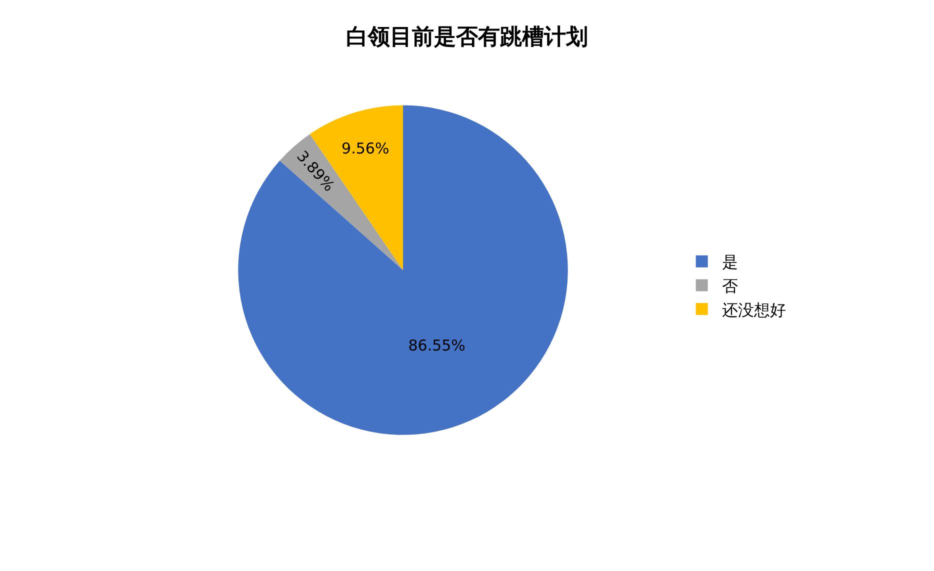  Describe the element at coordinates (730, 286) in the screenshot. I see `legend-label: 否` at that location.